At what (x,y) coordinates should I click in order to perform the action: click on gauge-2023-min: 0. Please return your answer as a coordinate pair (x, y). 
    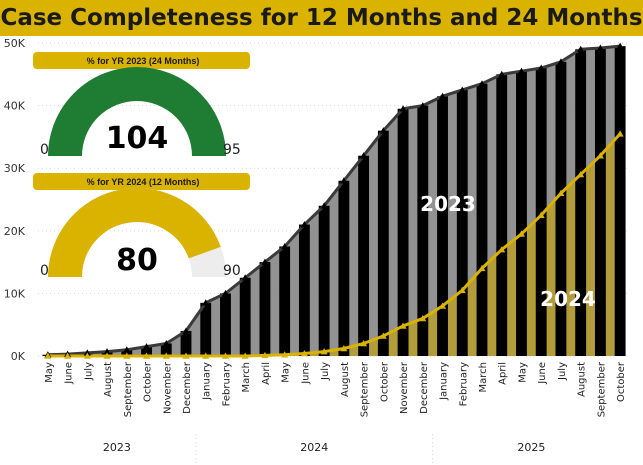
    Looking at the image, I should click on (44, 150).